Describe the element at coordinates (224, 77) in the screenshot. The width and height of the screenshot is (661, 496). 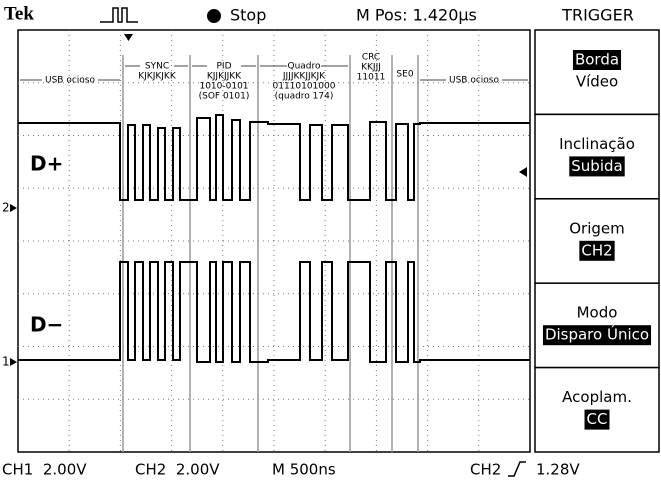
I see `annotation-text: KJJKJJKK` at that location.